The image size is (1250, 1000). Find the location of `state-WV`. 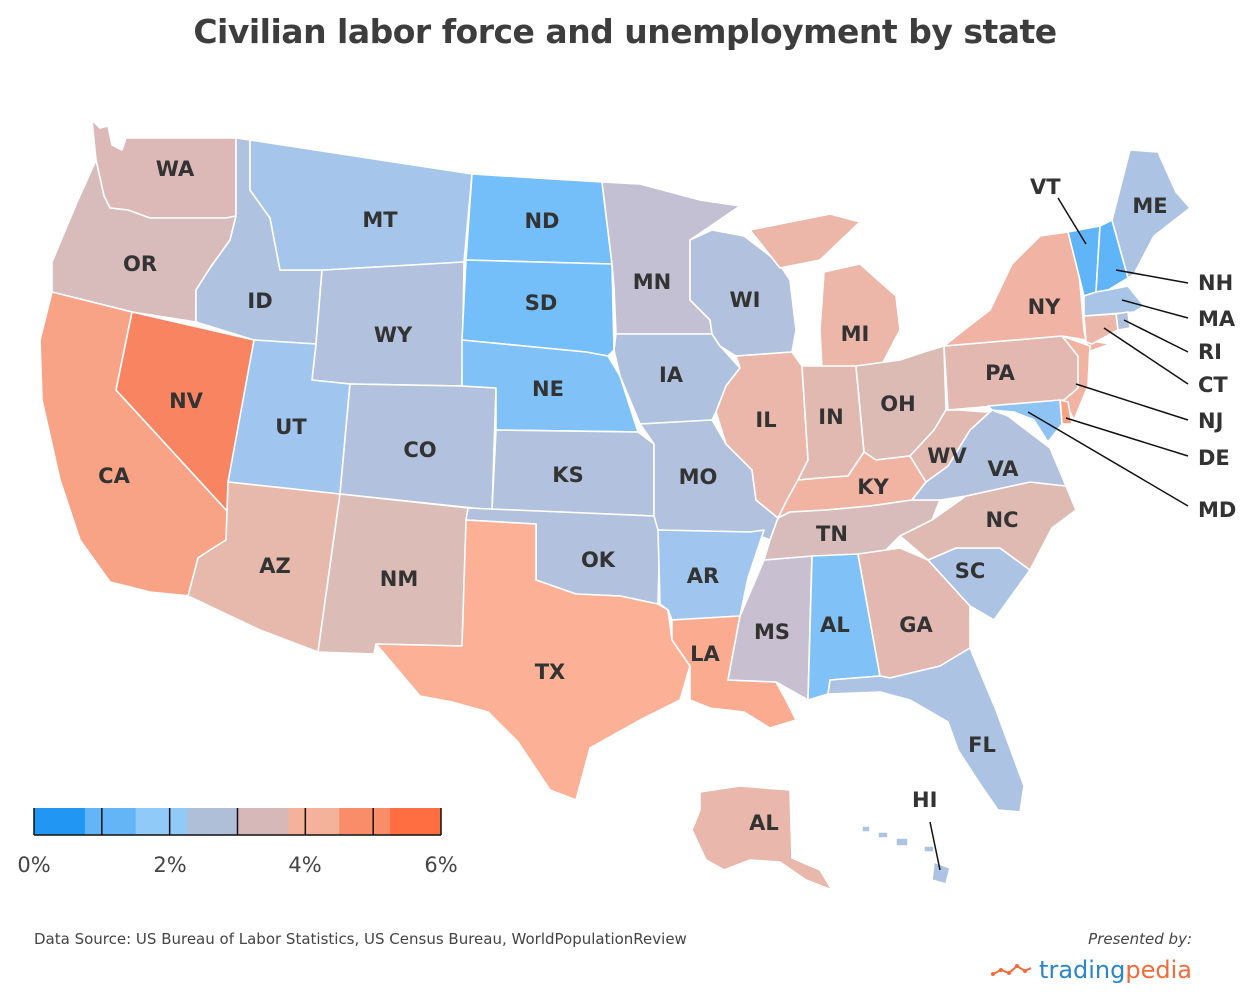

state-WV is located at coordinates (951, 446).